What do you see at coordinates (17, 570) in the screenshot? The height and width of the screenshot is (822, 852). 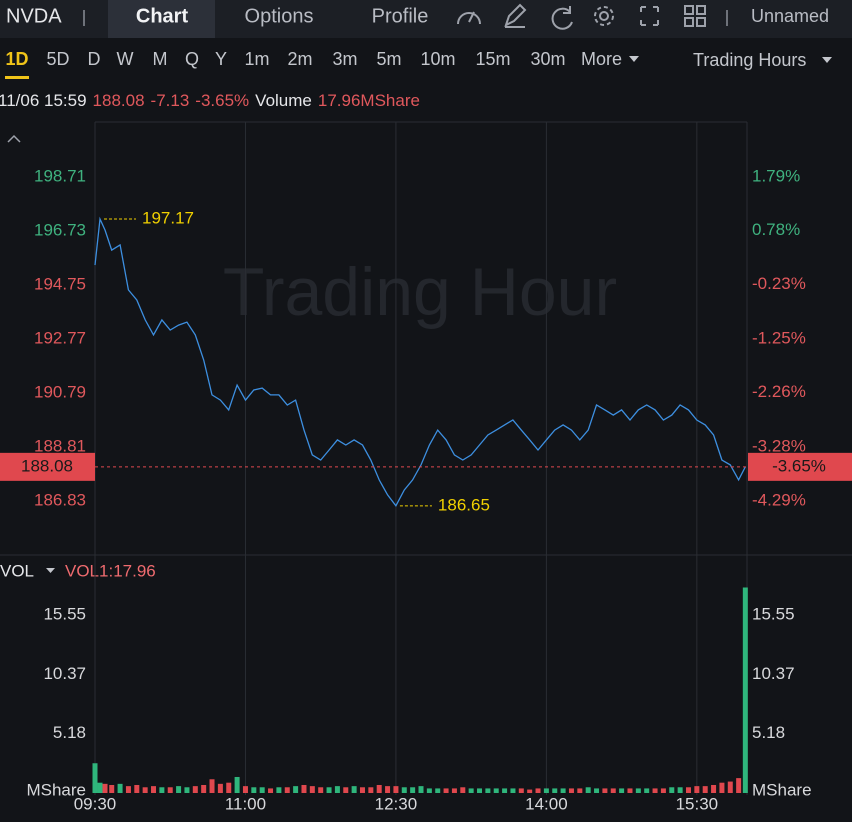 I see `volume-title: VOL` at bounding box center [17, 570].